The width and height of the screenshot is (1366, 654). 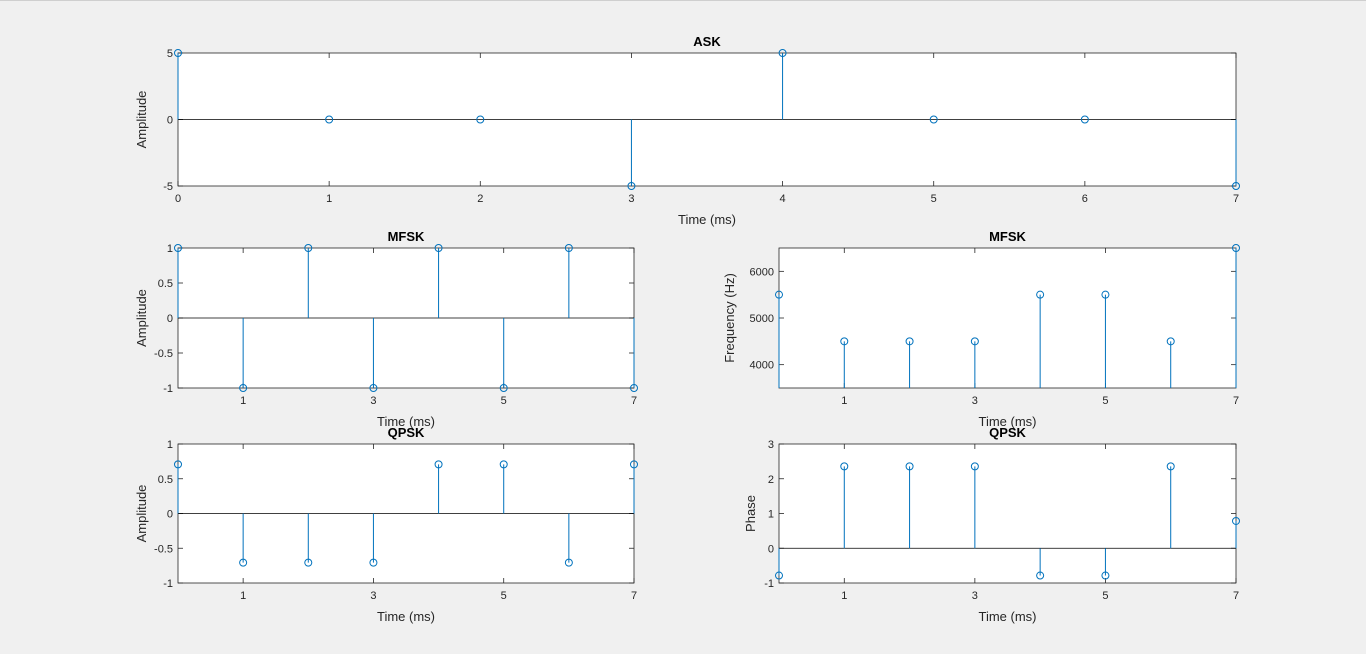 I want to click on y-axis-label: Phase, so click(x=750, y=513).